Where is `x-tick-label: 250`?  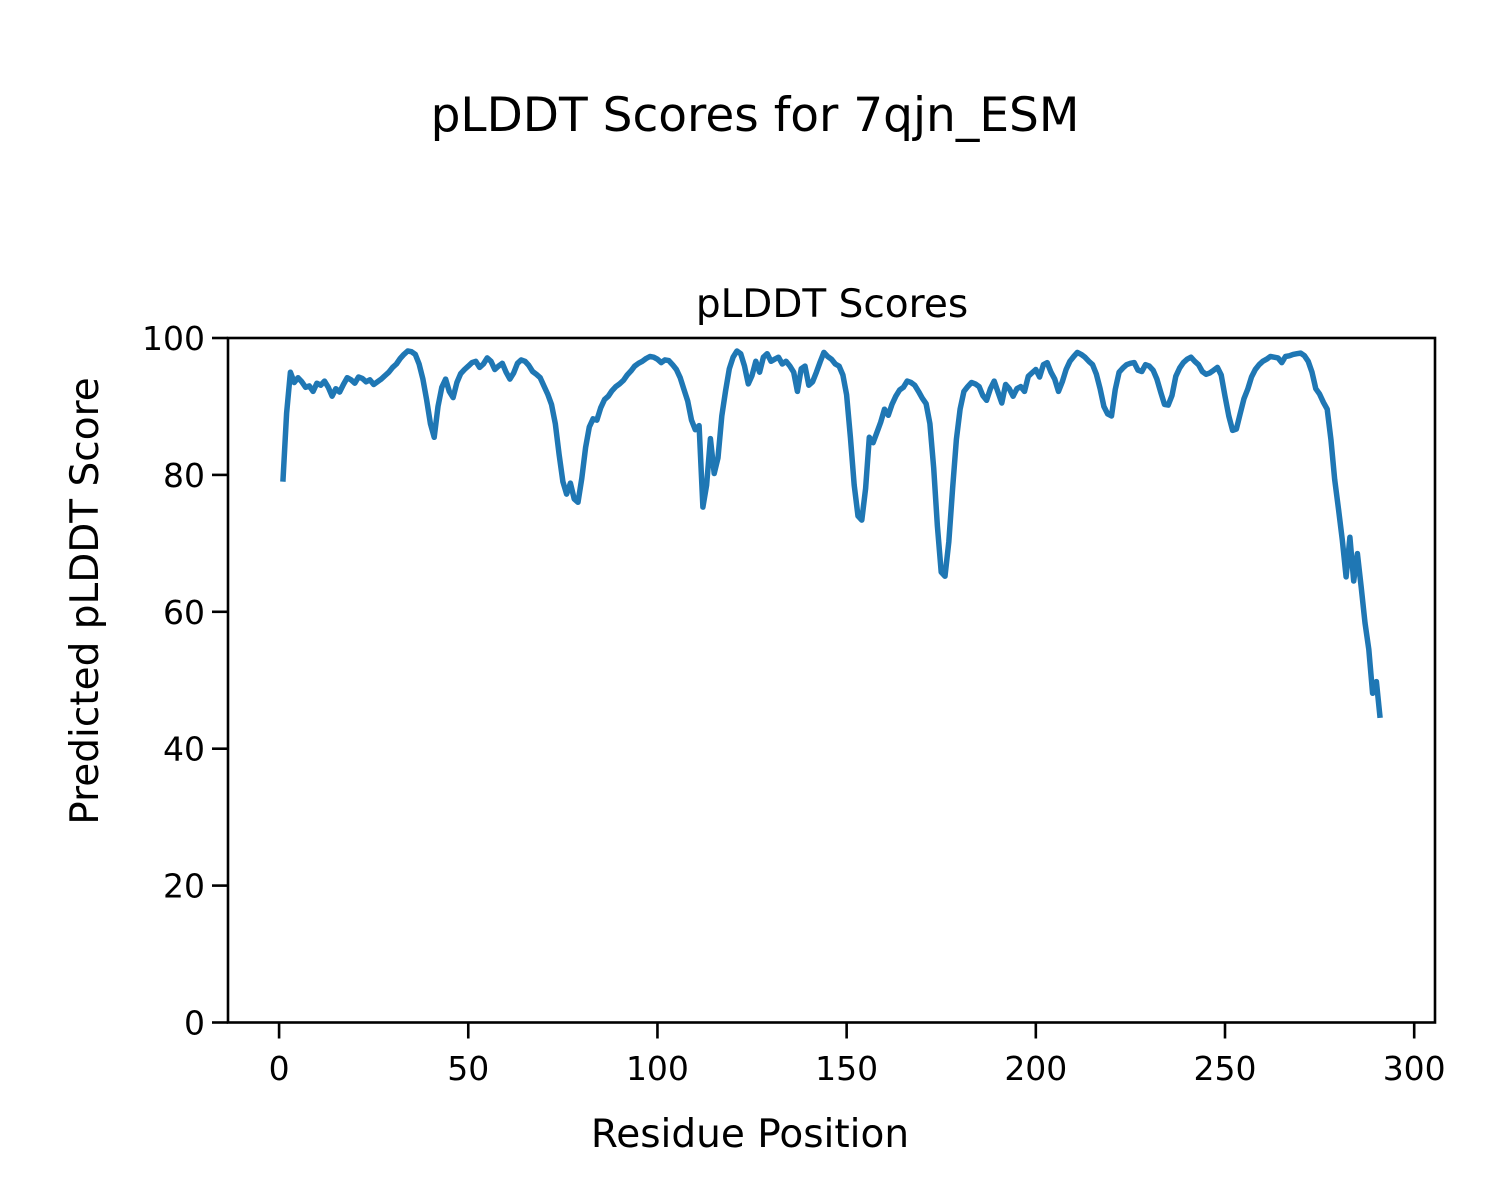
x-tick-label: 250 is located at coordinates (1225, 1068).